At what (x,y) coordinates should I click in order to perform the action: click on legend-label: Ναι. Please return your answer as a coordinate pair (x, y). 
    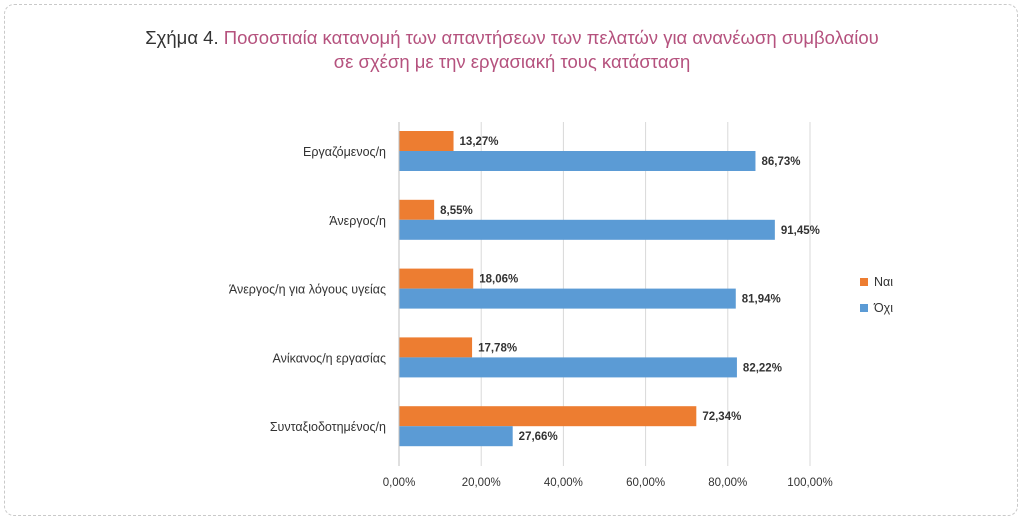
    Looking at the image, I should click on (883, 282).